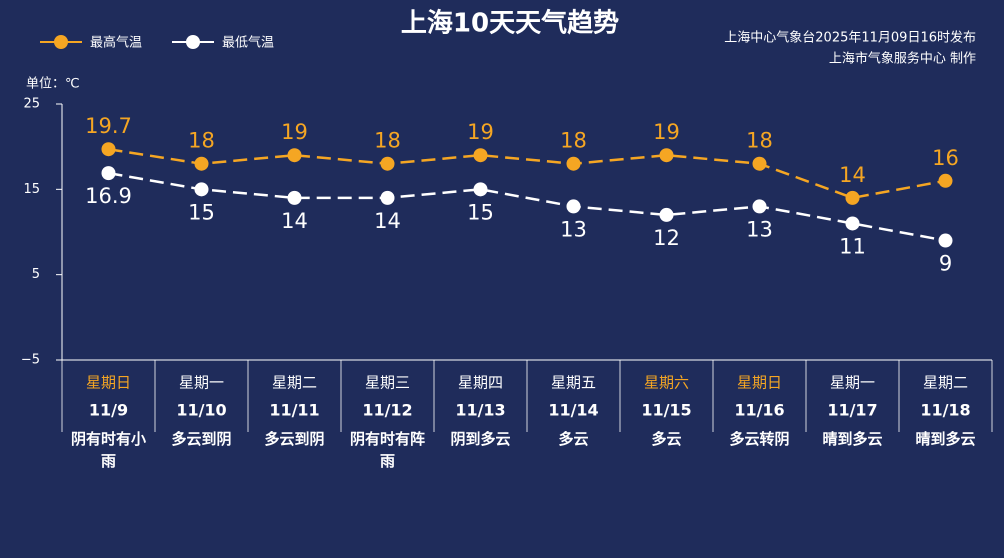 The image size is (1004, 558). Describe the element at coordinates (759, 410) in the screenshot. I see `x-tick-label: 11/16` at that location.